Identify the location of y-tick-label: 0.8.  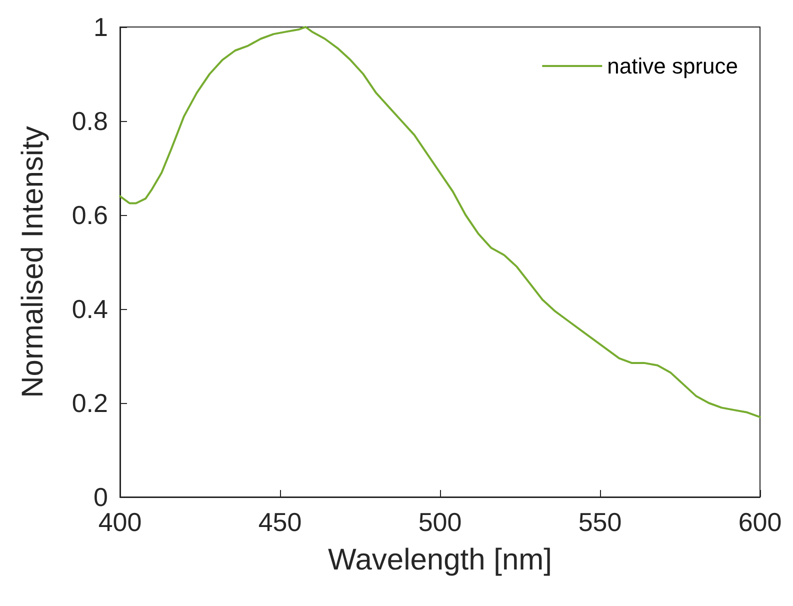
(90, 121).